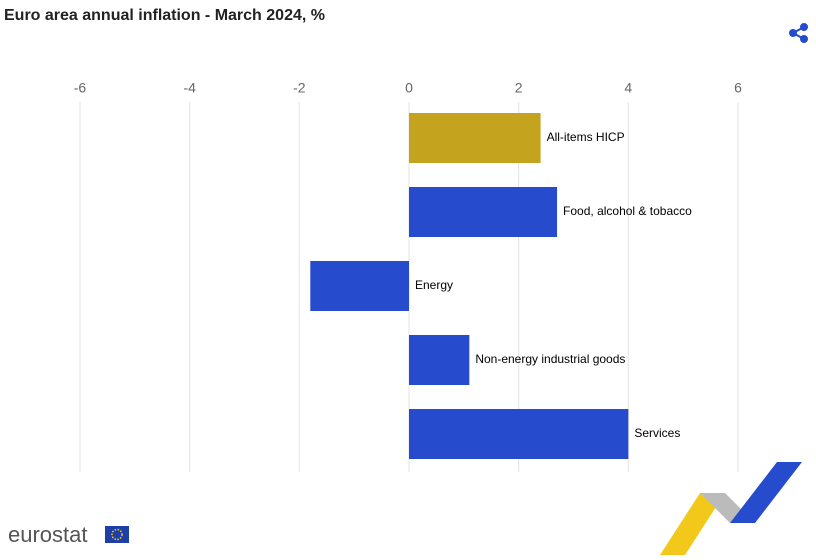 The height and width of the screenshot is (560, 816). Describe the element at coordinates (798, 33) in the screenshot. I see `share-icon` at that location.